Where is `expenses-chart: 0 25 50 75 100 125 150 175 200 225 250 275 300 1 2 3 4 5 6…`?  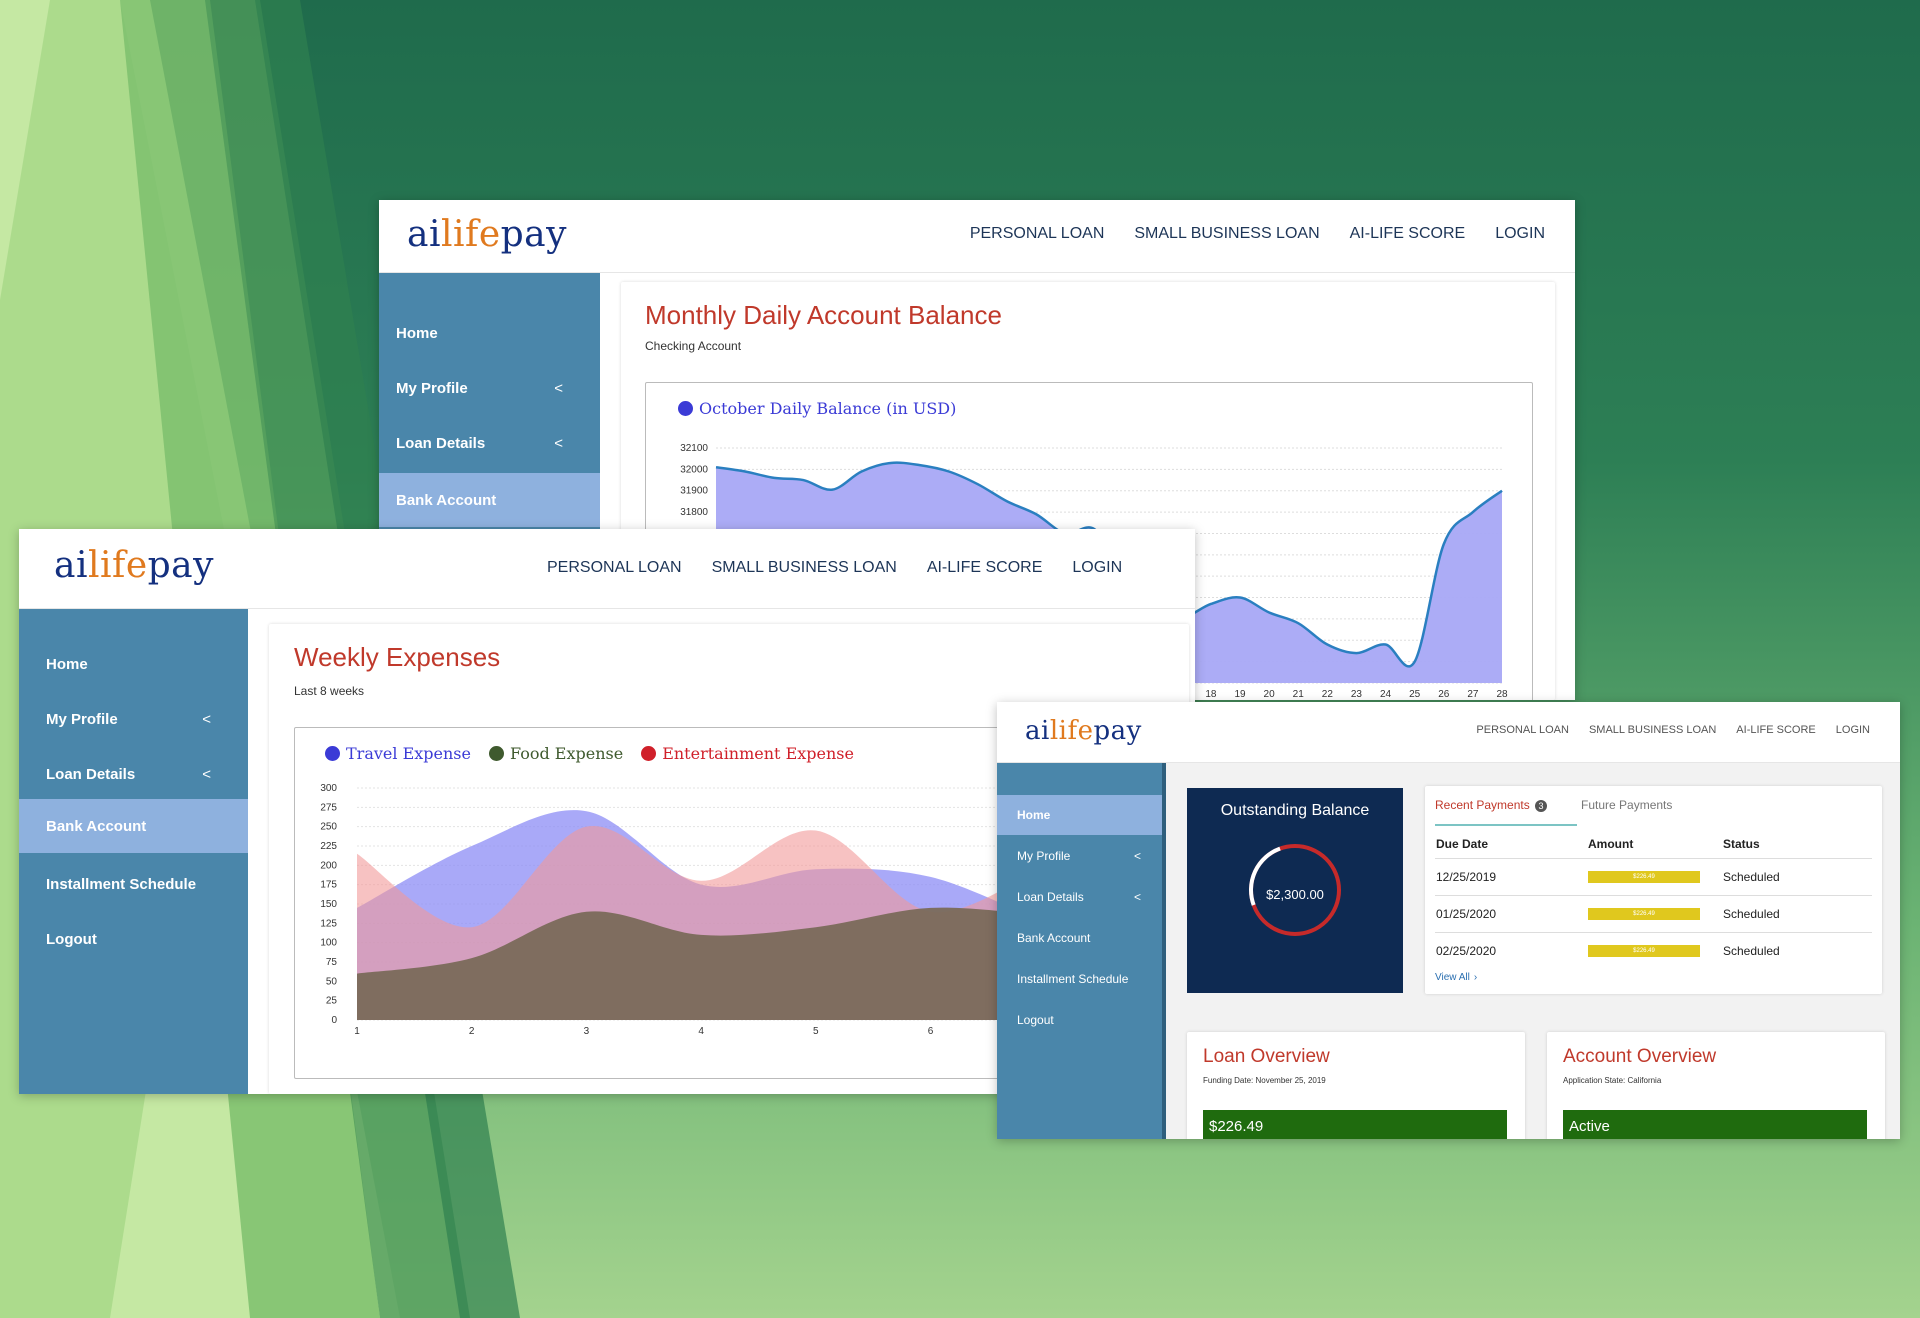 expenses-chart: 0 25 50 75 100 125 150 175 200 225 250 275 300 1 2 3 4 5 6… is located at coordinates (752, 910).